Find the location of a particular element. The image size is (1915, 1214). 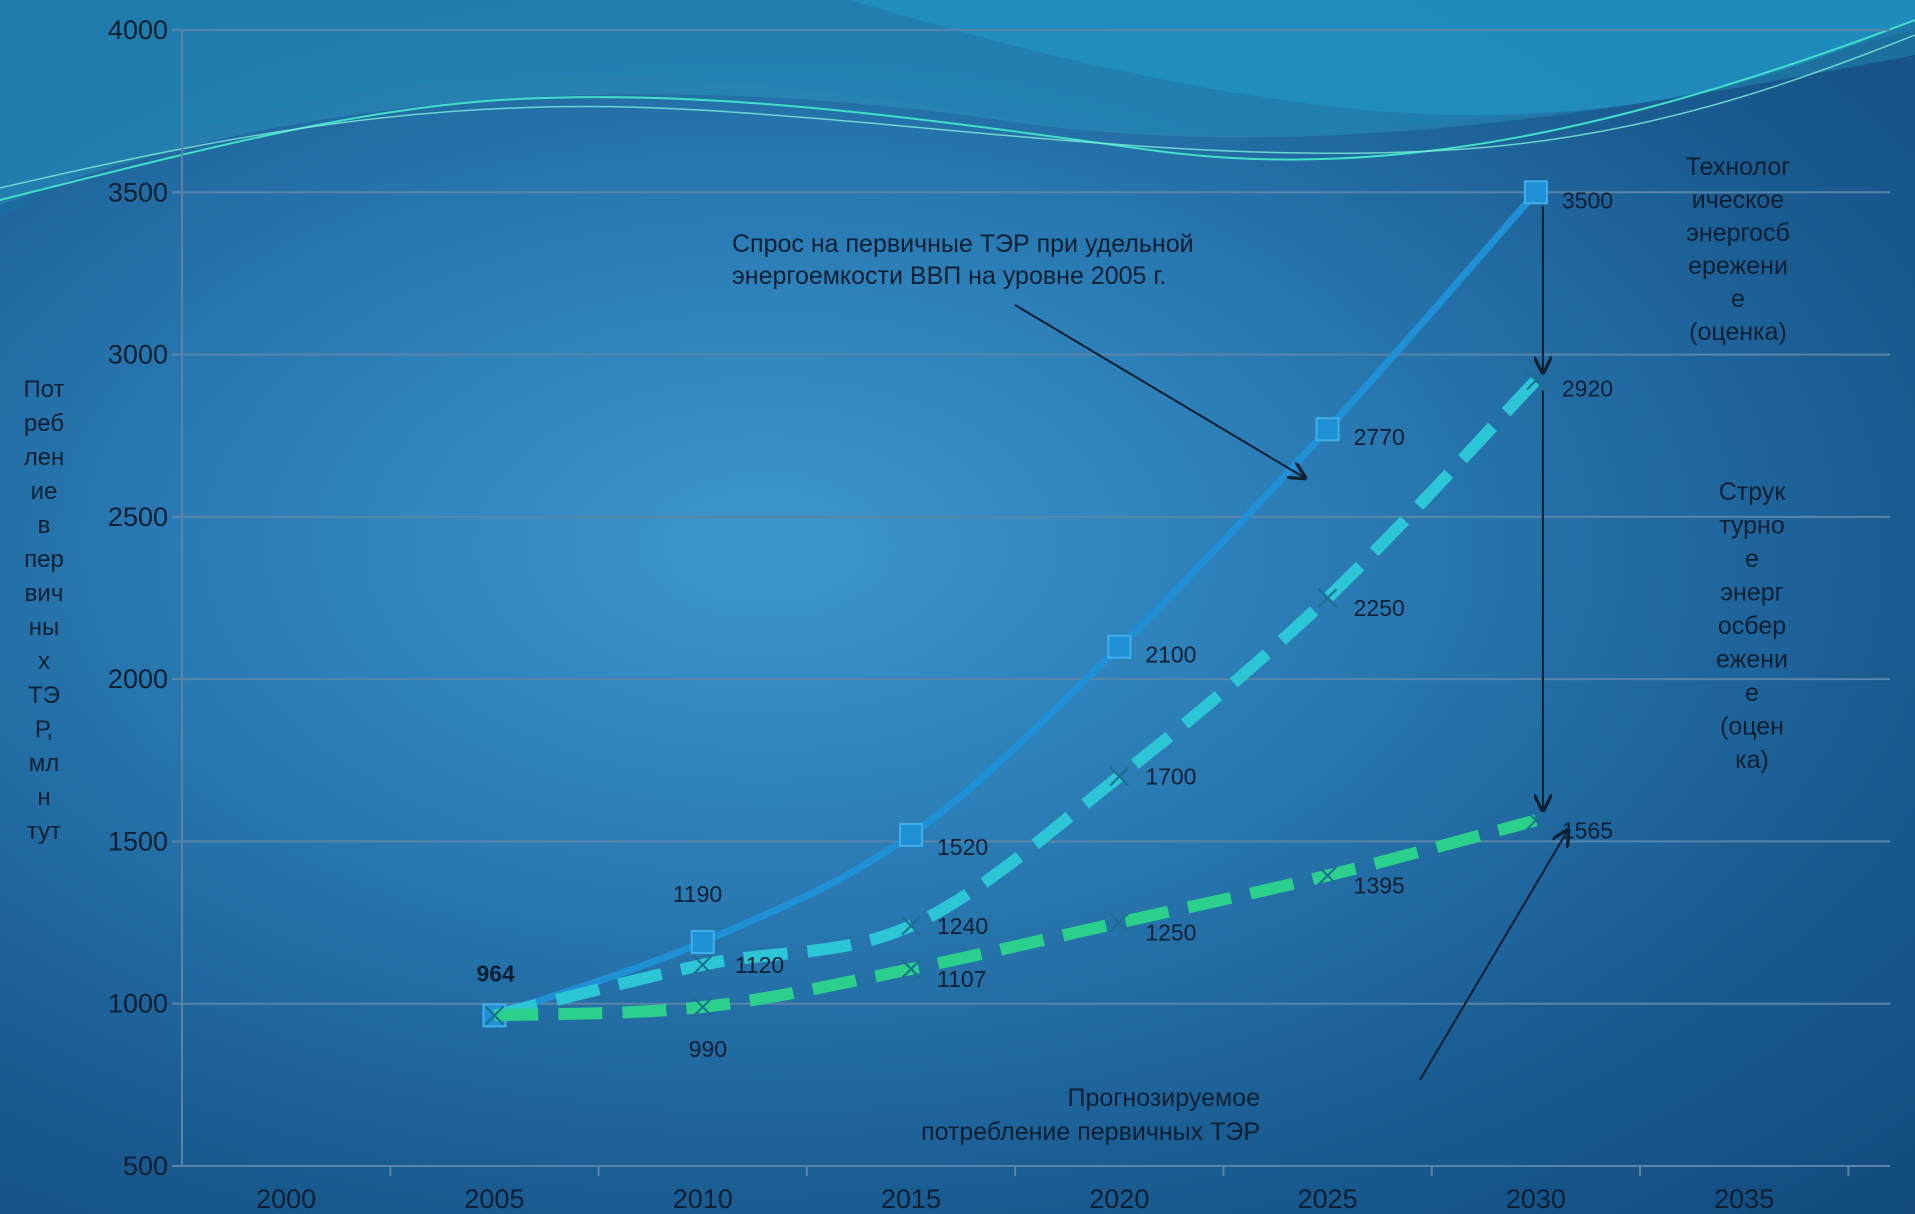

data-label-tech_saving: 1120 is located at coordinates (759, 965).